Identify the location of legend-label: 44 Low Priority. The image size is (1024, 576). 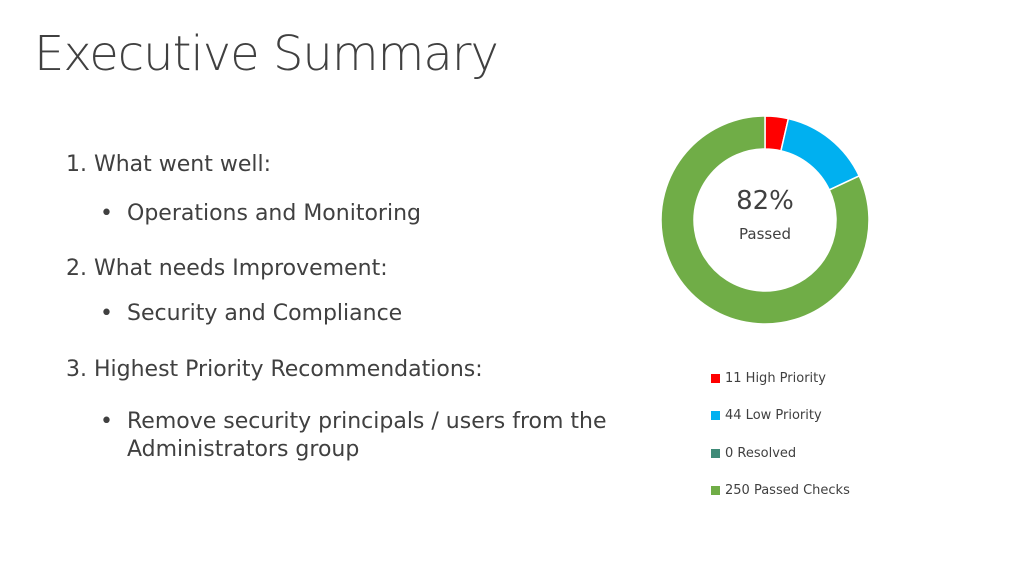
(773, 415).